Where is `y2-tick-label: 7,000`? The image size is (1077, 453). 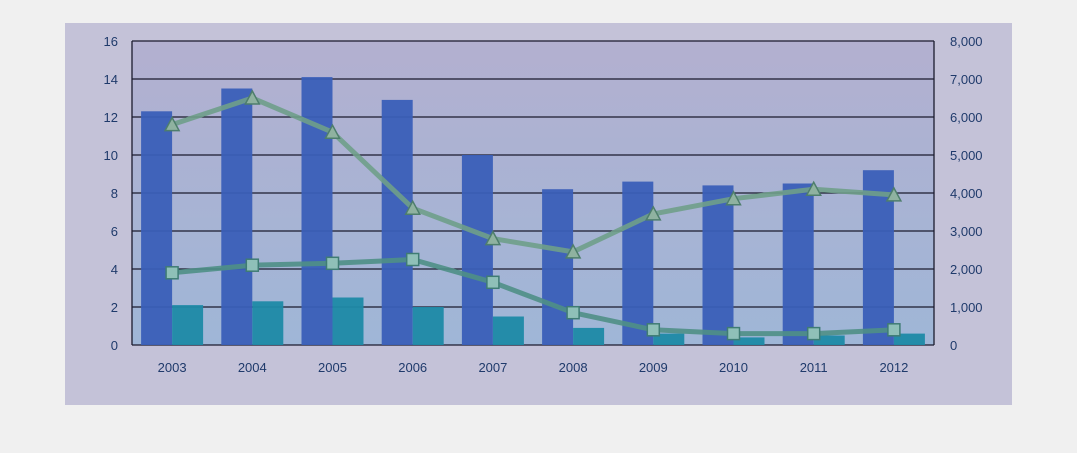
y2-tick-label: 7,000 is located at coordinates (966, 79).